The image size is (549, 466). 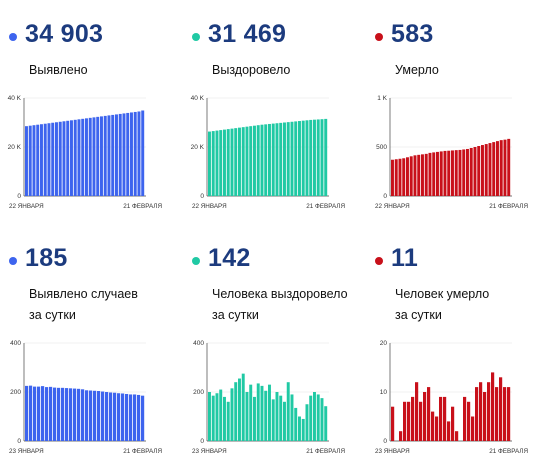 I want to click on y-tick-label: 0, so click(x=19, y=196).